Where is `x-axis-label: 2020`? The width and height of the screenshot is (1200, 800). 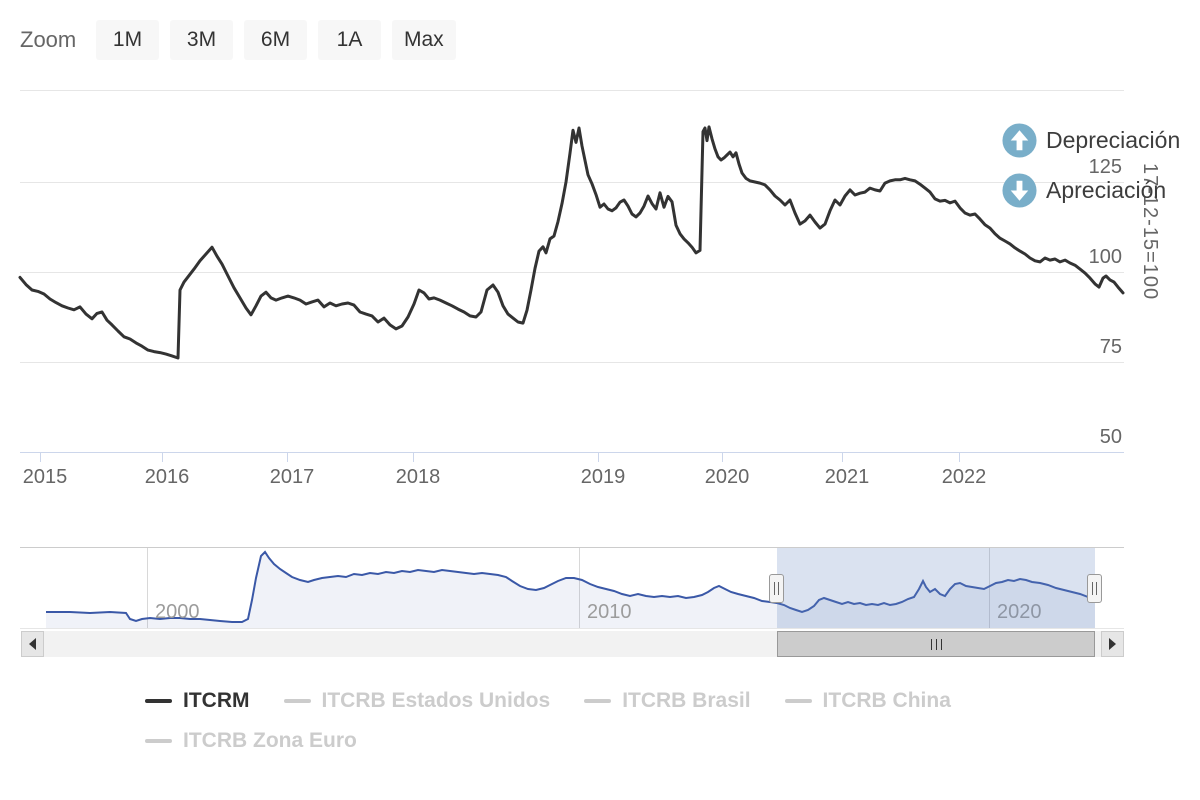
x-axis-label: 2020 is located at coordinates (727, 477).